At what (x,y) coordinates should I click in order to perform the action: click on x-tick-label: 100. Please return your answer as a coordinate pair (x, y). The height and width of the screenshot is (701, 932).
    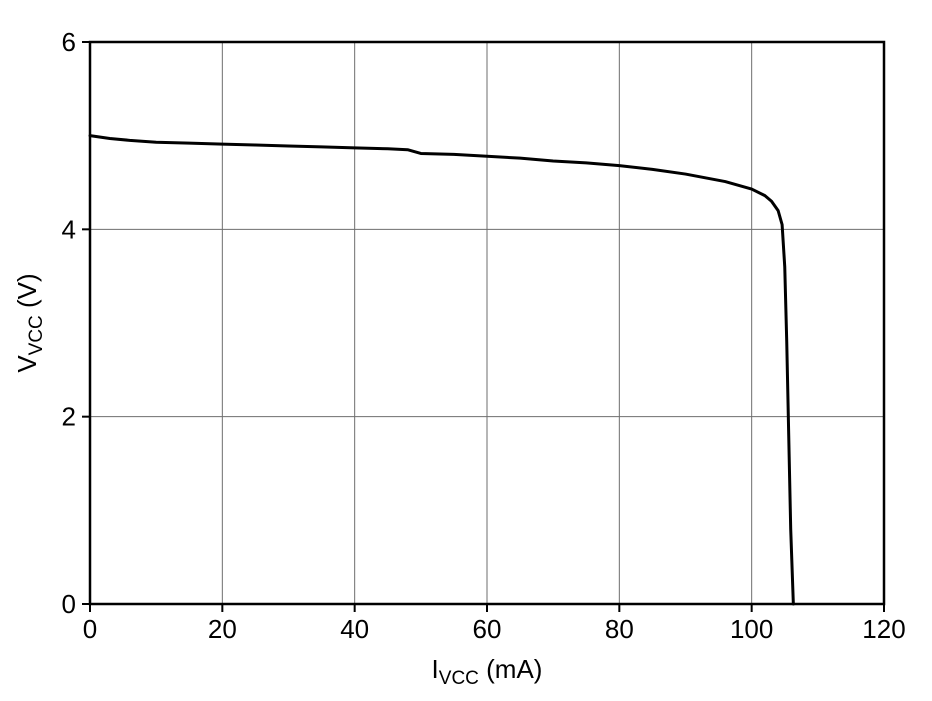
    Looking at the image, I should click on (751, 629).